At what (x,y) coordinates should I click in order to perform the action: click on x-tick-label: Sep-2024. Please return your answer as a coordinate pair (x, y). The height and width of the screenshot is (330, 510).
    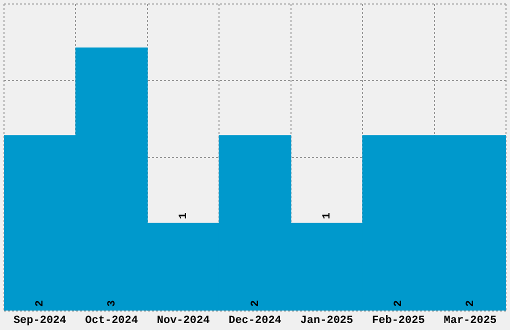
    Looking at the image, I should click on (40, 321).